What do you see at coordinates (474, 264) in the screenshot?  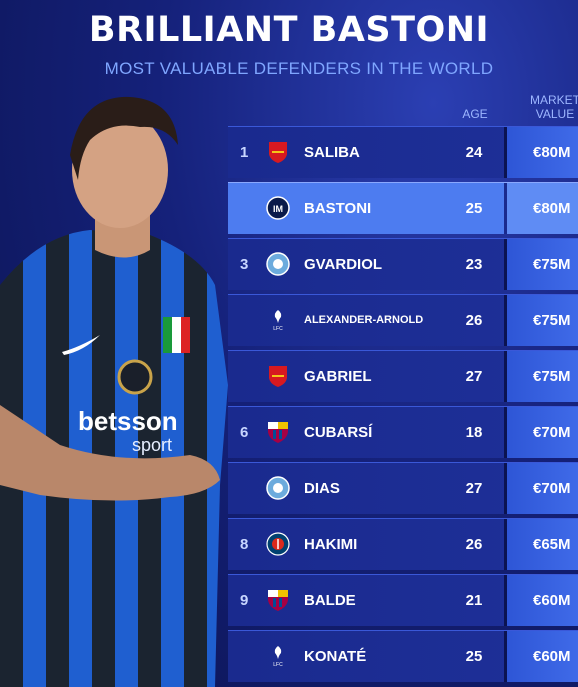 I see `player-age: 23` at bounding box center [474, 264].